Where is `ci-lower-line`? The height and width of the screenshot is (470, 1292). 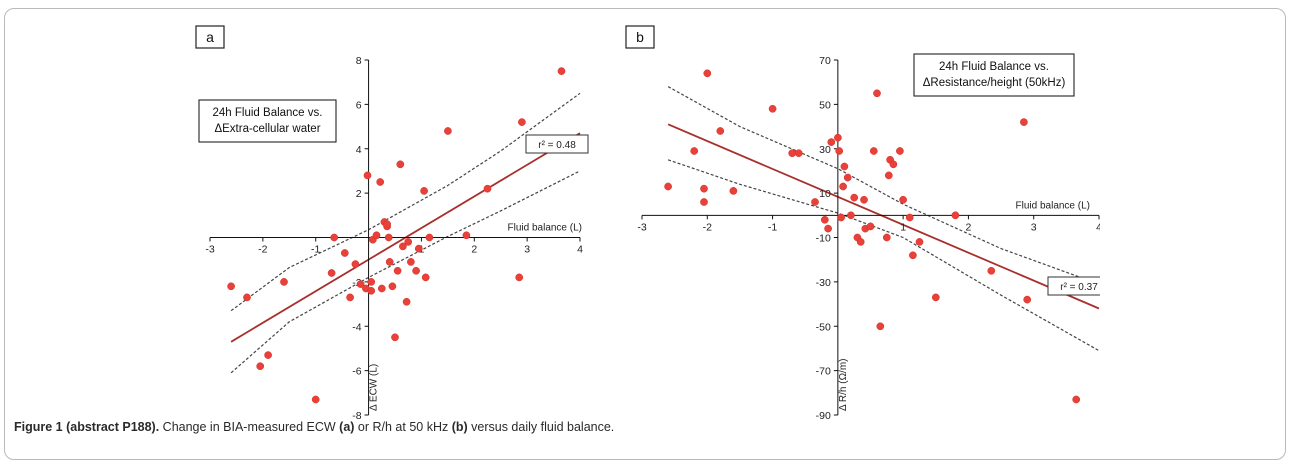 ci-lower-line is located at coordinates (405, 272).